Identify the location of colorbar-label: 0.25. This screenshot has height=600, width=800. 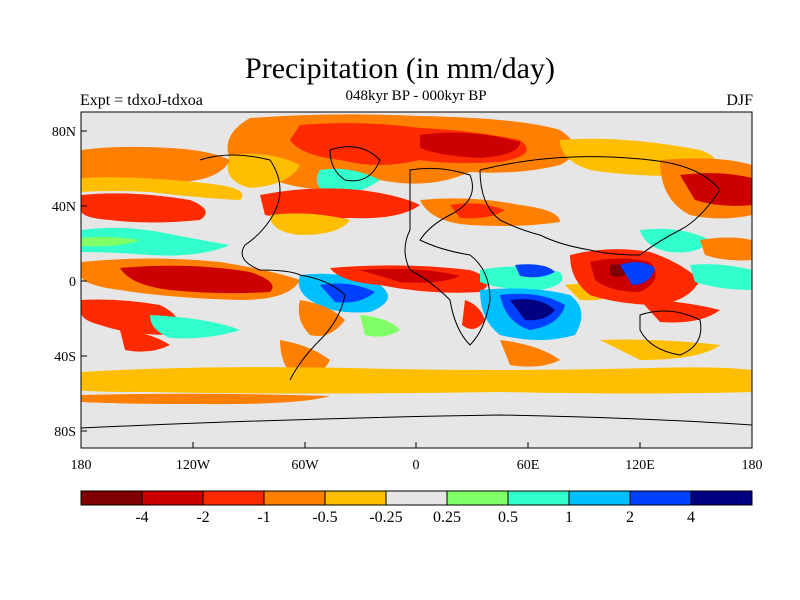
(447, 517).